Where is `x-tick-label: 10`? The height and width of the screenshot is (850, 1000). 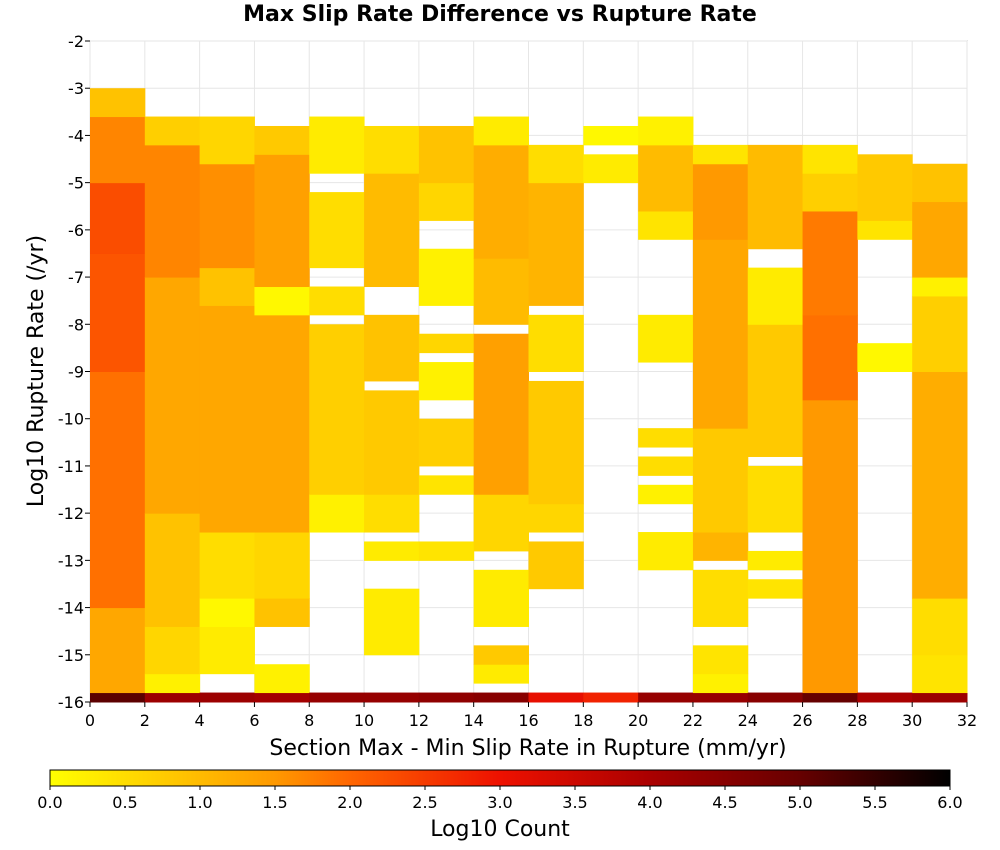
x-tick-label: 10 is located at coordinates (364, 720).